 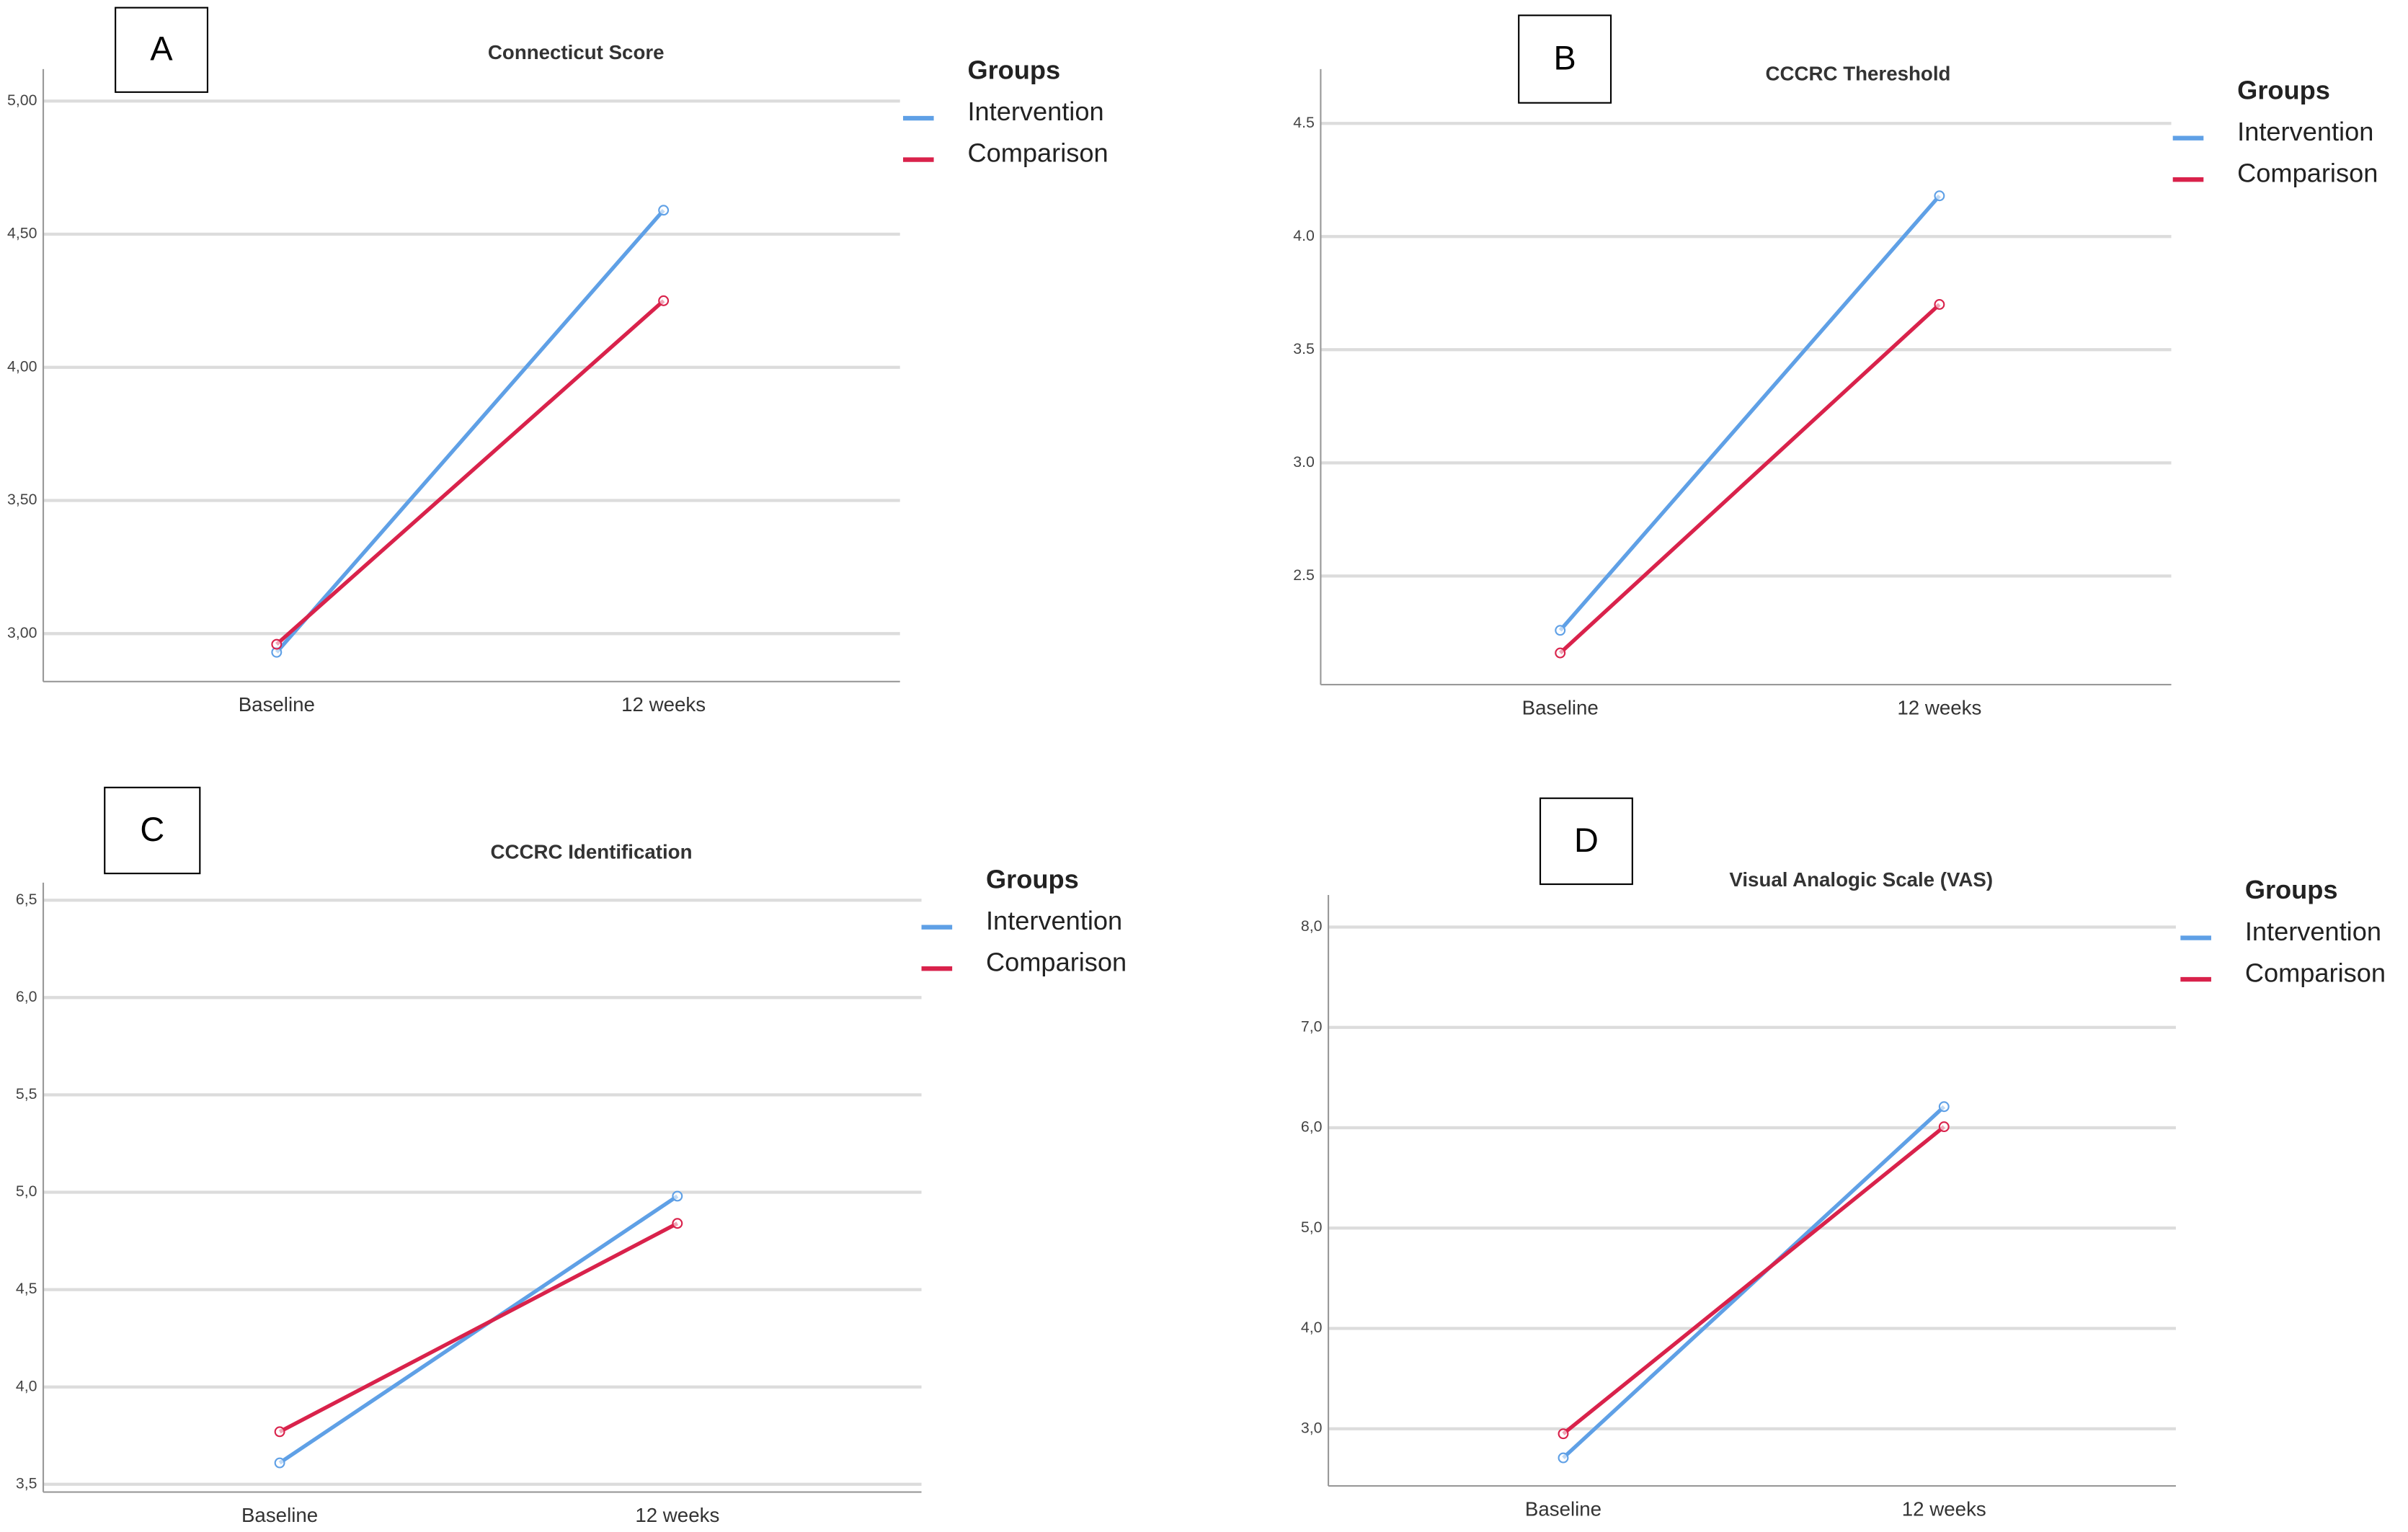 What do you see at coordinates (27, 1288) in the screenshot?
I see `y-tick-label: 4,5` at bounding box center [27, 1288].